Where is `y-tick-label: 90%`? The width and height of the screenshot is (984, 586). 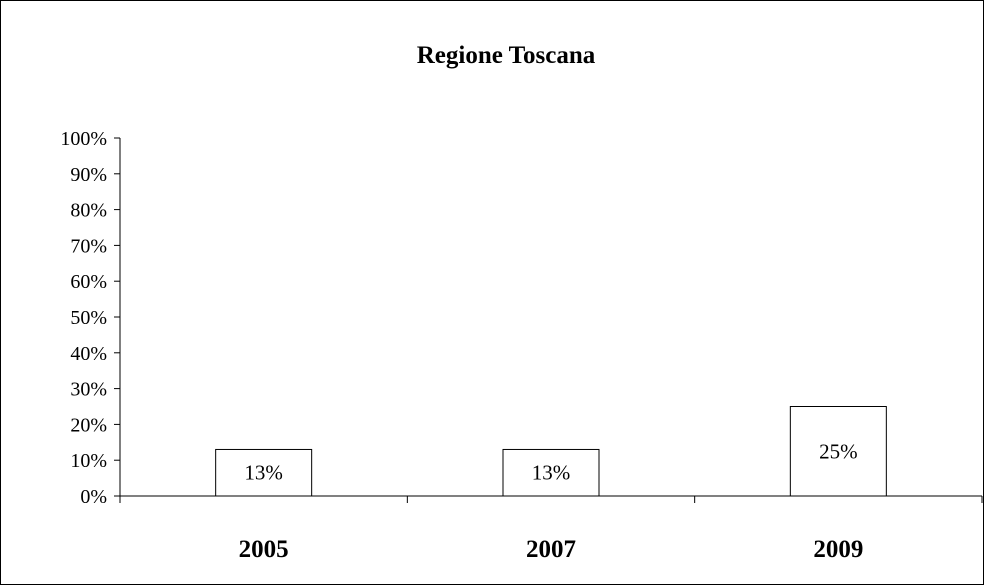 y-tick-label: 90% is located at coordinates (88, 175).